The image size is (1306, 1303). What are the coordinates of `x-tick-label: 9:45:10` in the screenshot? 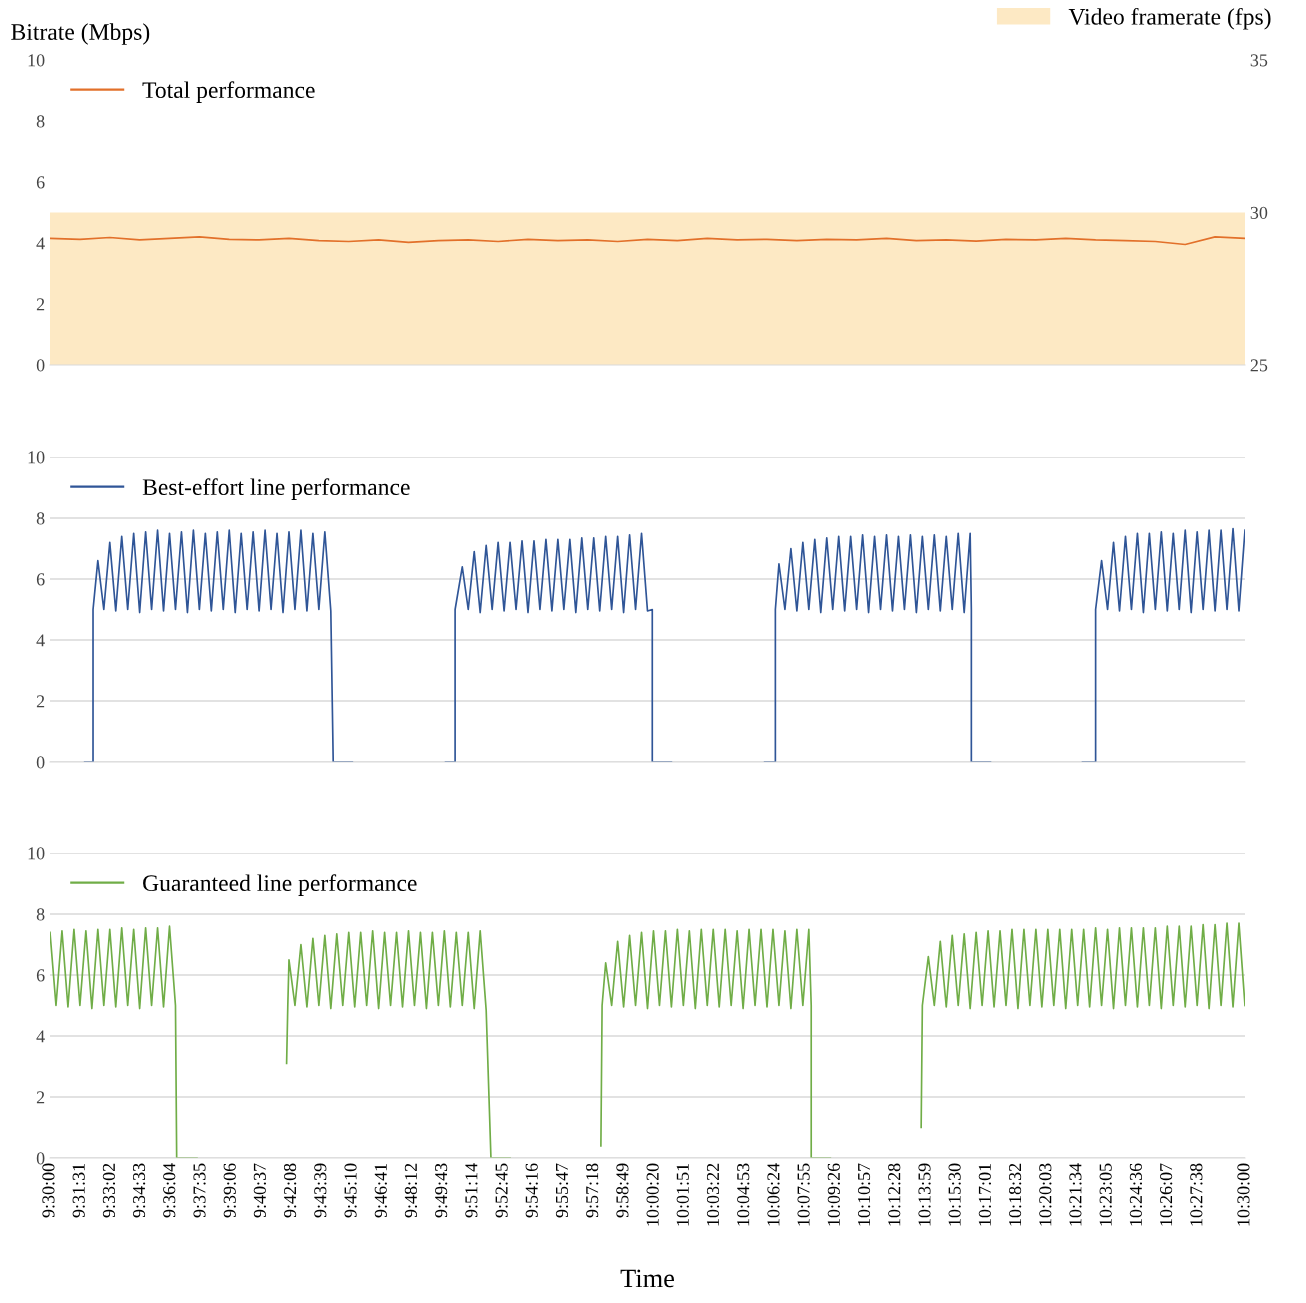 It's located at (350, 1190).